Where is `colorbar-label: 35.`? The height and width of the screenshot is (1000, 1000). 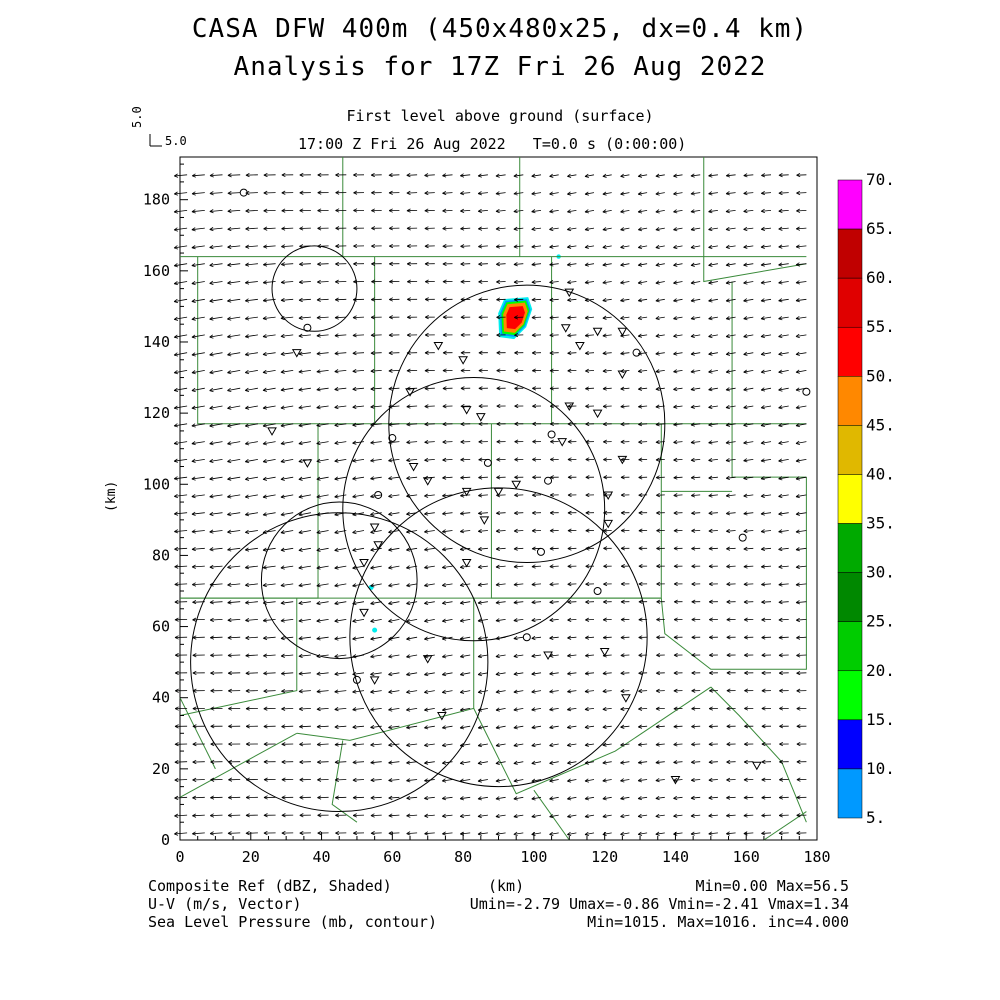
colorbar-label: 35. is located at coordinates (880, 523).